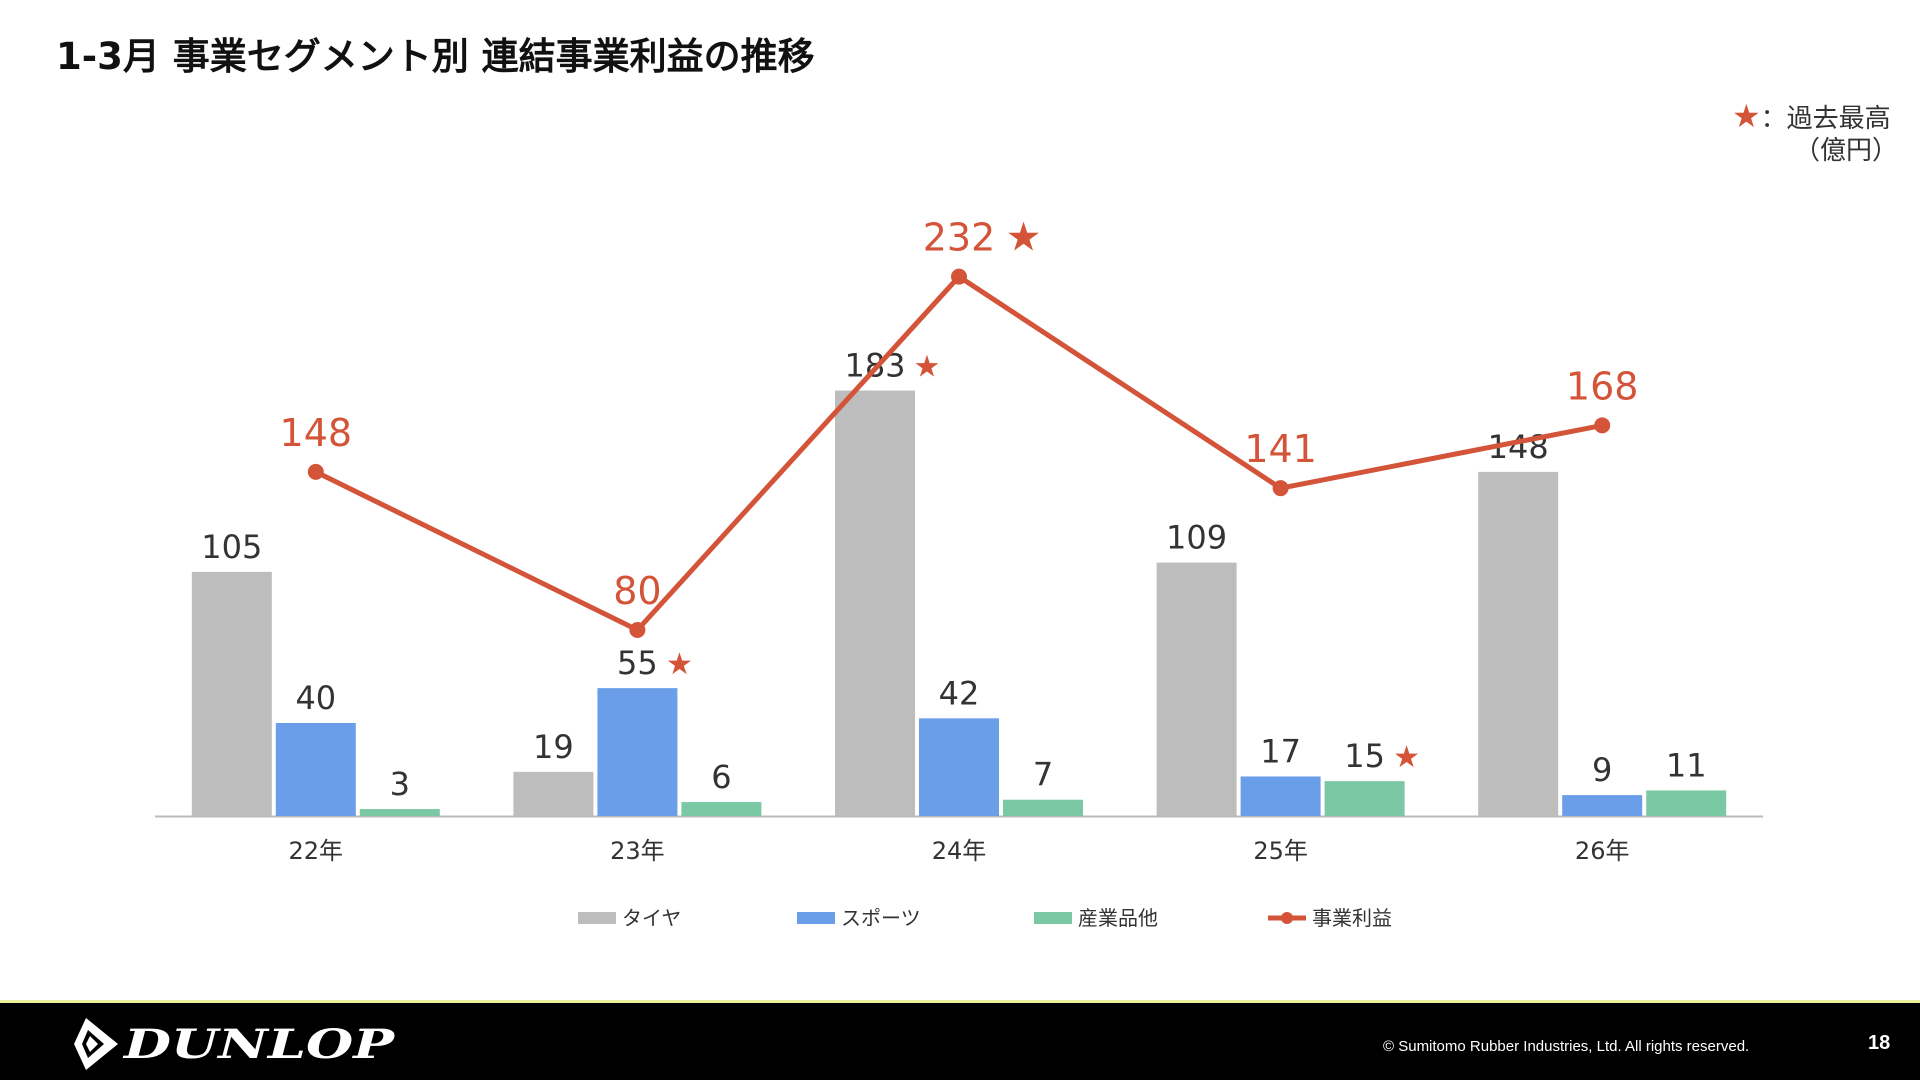 This screenshot has height=1080, width=1920. I want to click on profit-label-2: 80, so click(637, 591).